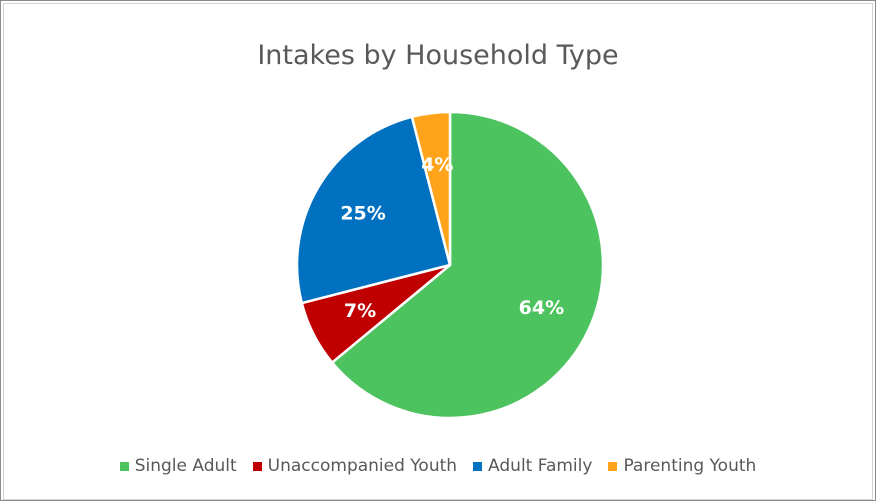 This screenshot has width=876, height=501. I want to click on legend-label: Single Adult, so click(185, 466).